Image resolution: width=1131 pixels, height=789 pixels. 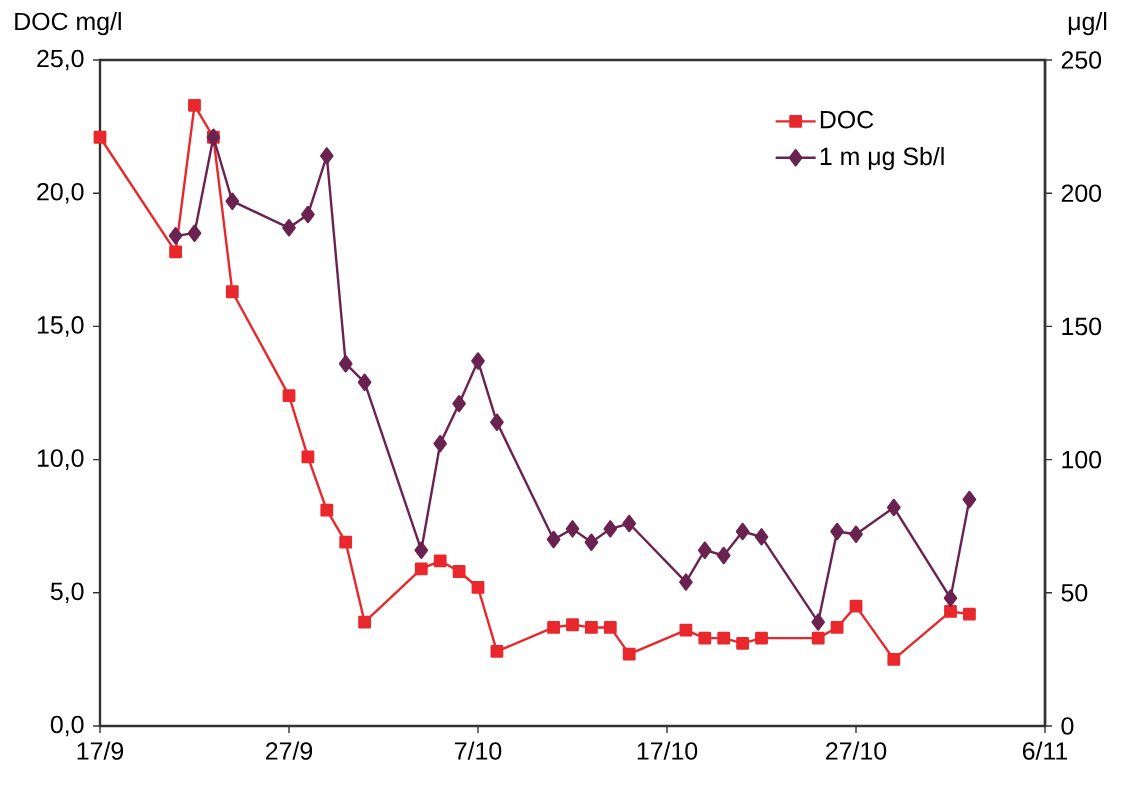 I want to click on y2-tick-label: 250, so click(x=1081, y=60).